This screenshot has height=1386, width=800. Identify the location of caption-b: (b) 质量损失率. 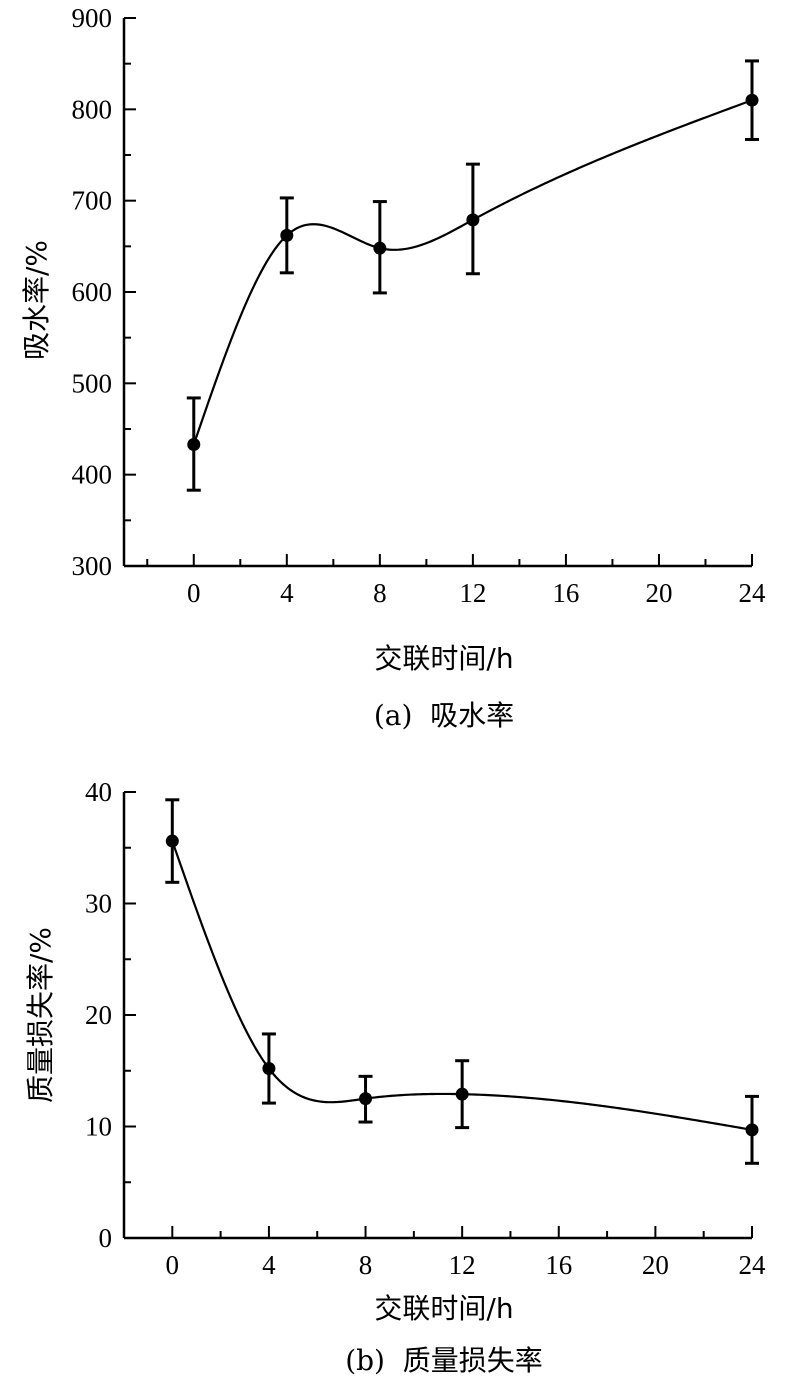
(444, 1360).